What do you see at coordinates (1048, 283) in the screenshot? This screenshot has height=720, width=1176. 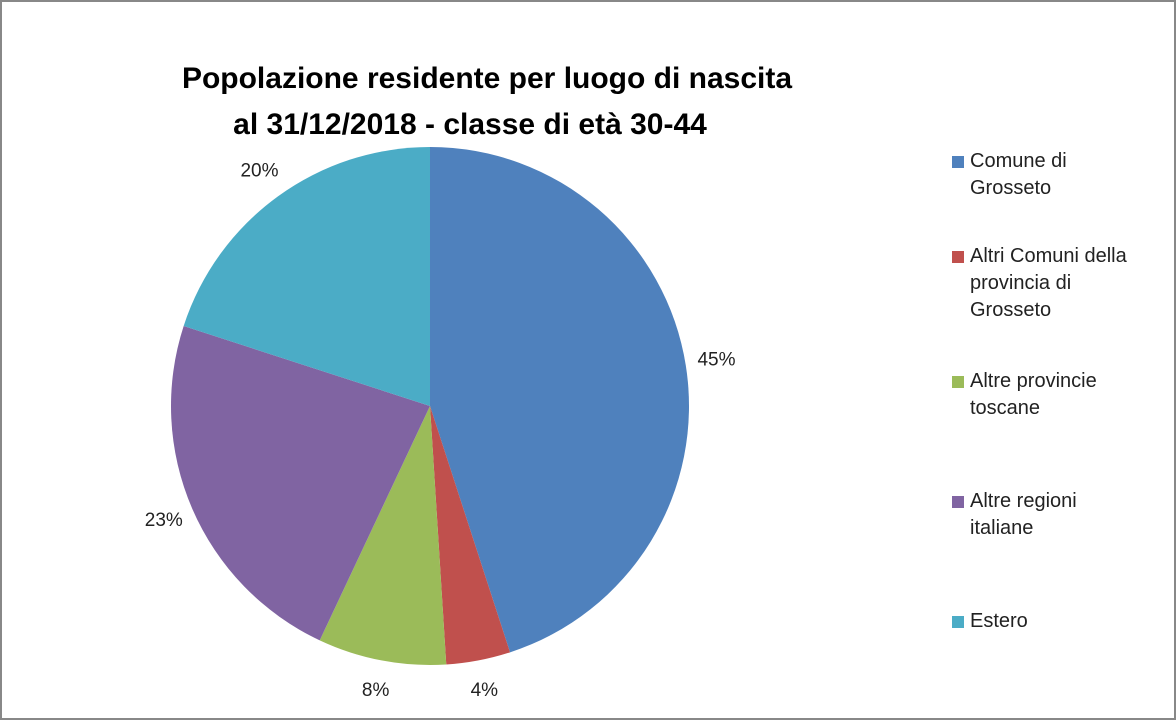 I see `legend-label: Altri Comuni della provincia di Grosseto` at bounding box center [1048, 283].